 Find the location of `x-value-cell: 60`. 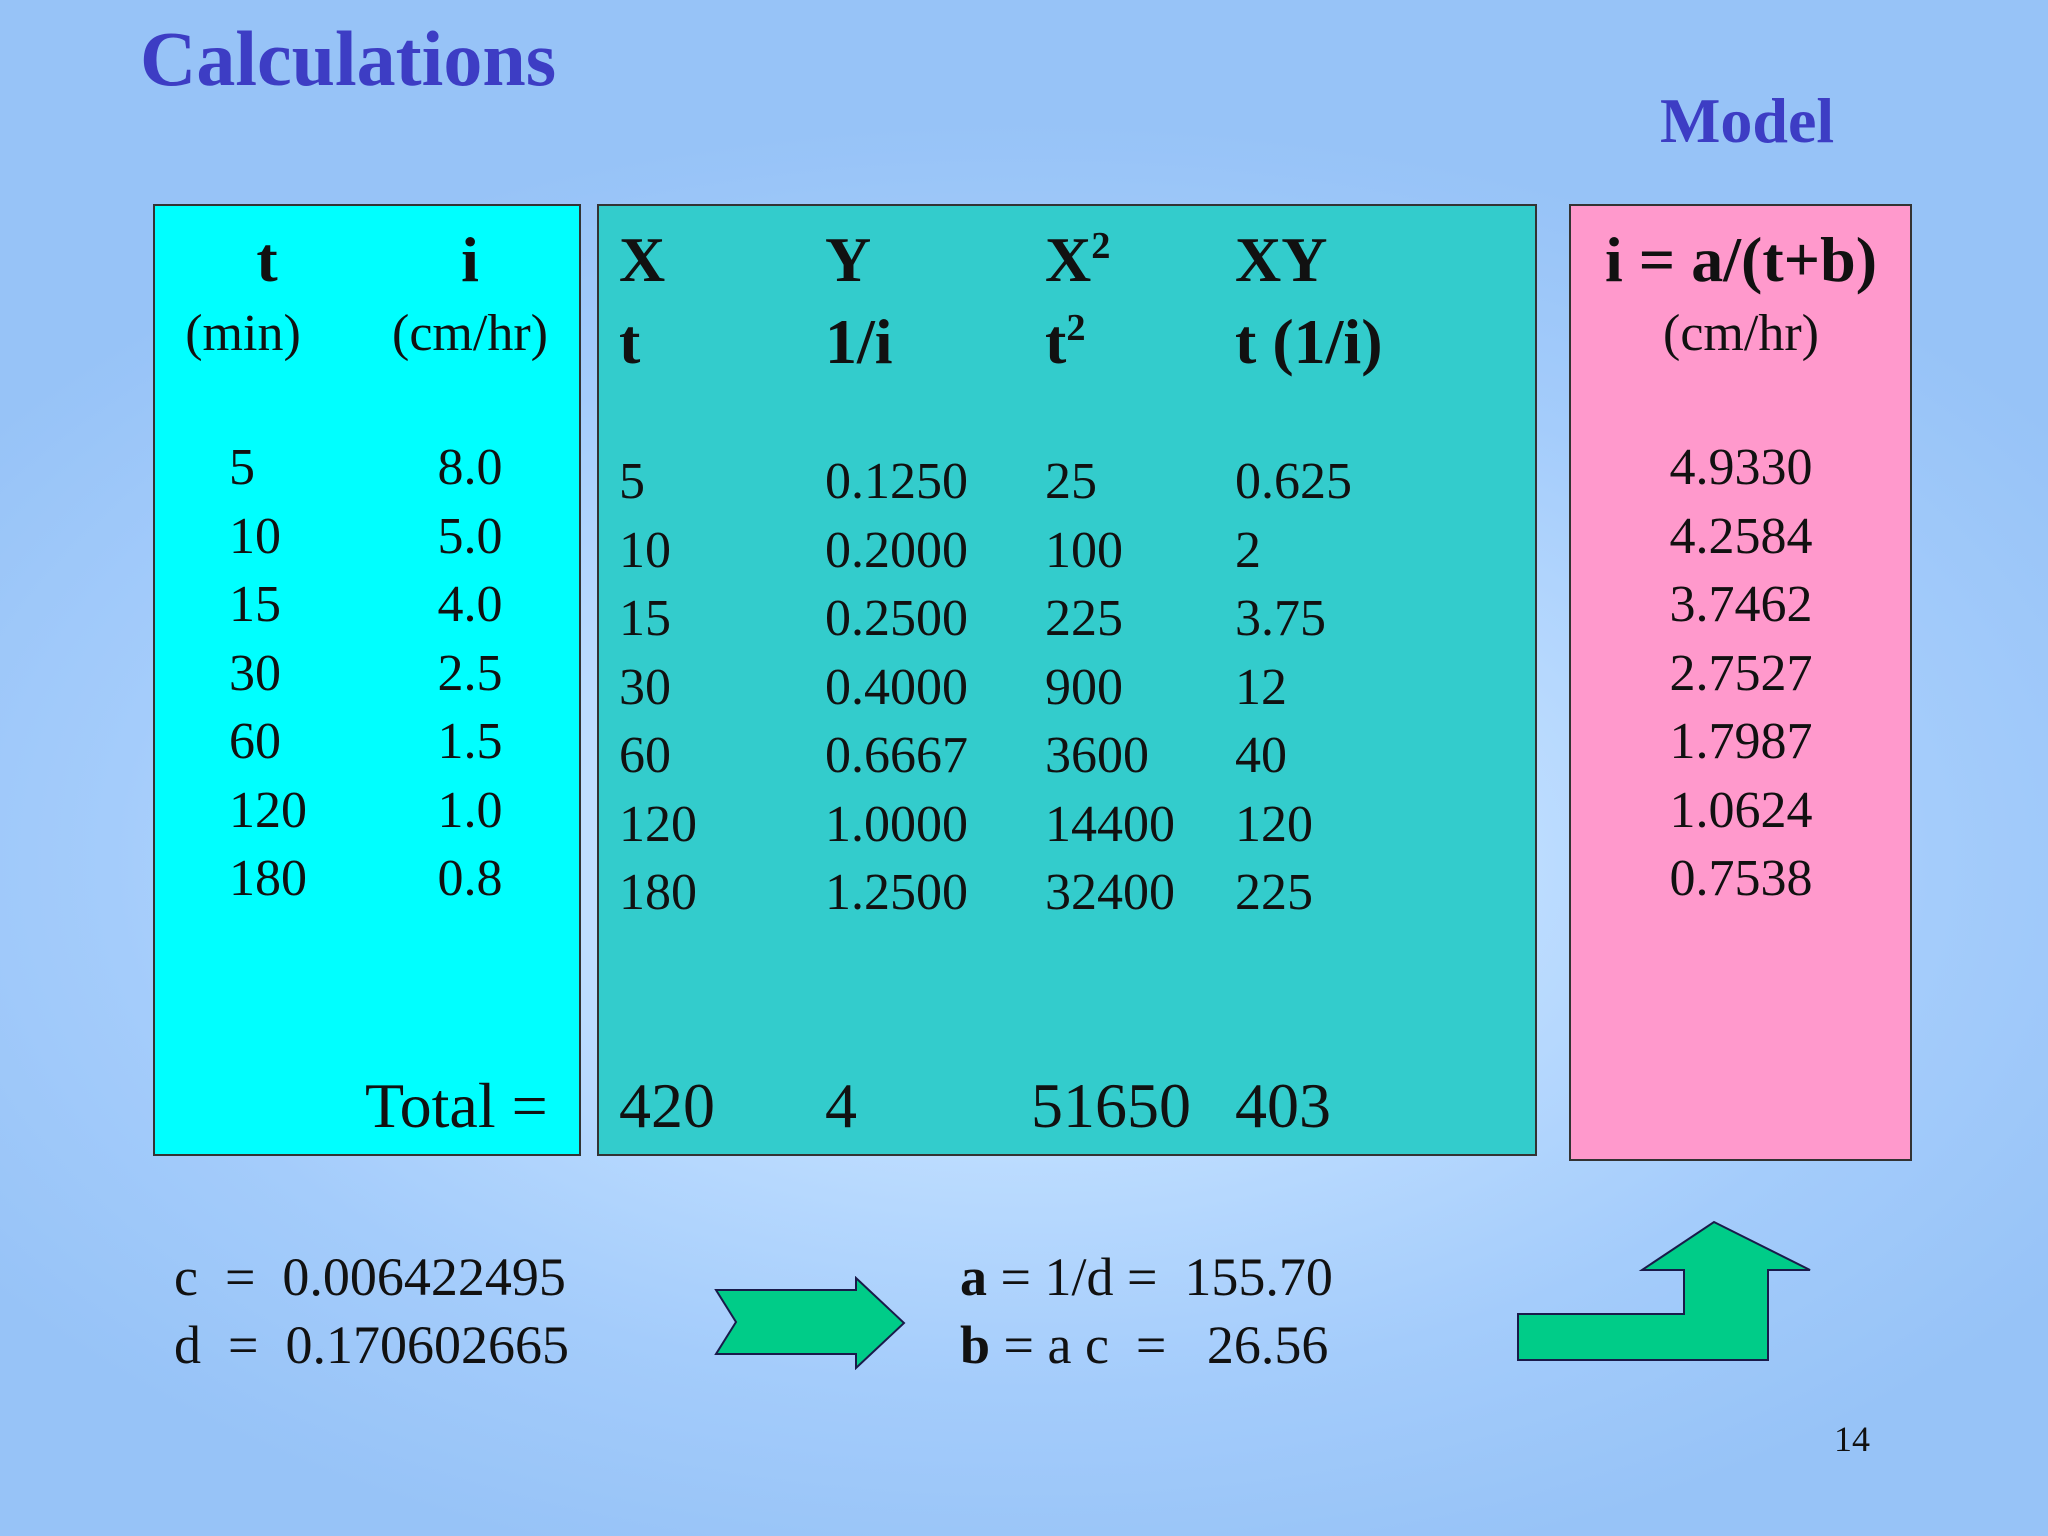

x-value-cell: 60 is located at coordinates (645, 755).